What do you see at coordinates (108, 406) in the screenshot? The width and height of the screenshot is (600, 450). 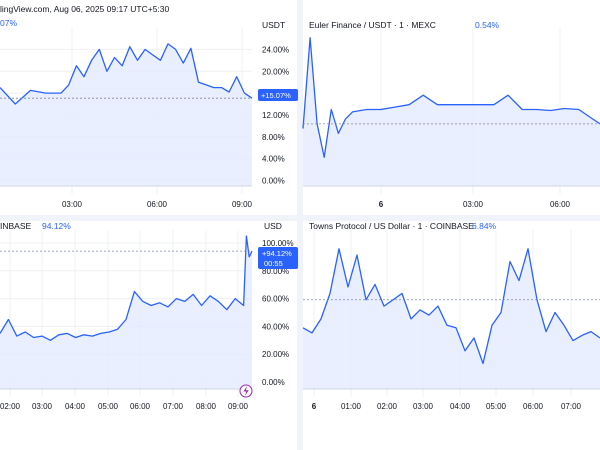 I see `p3-x-tick-label: 05:00` at bounding box center [108, 406].